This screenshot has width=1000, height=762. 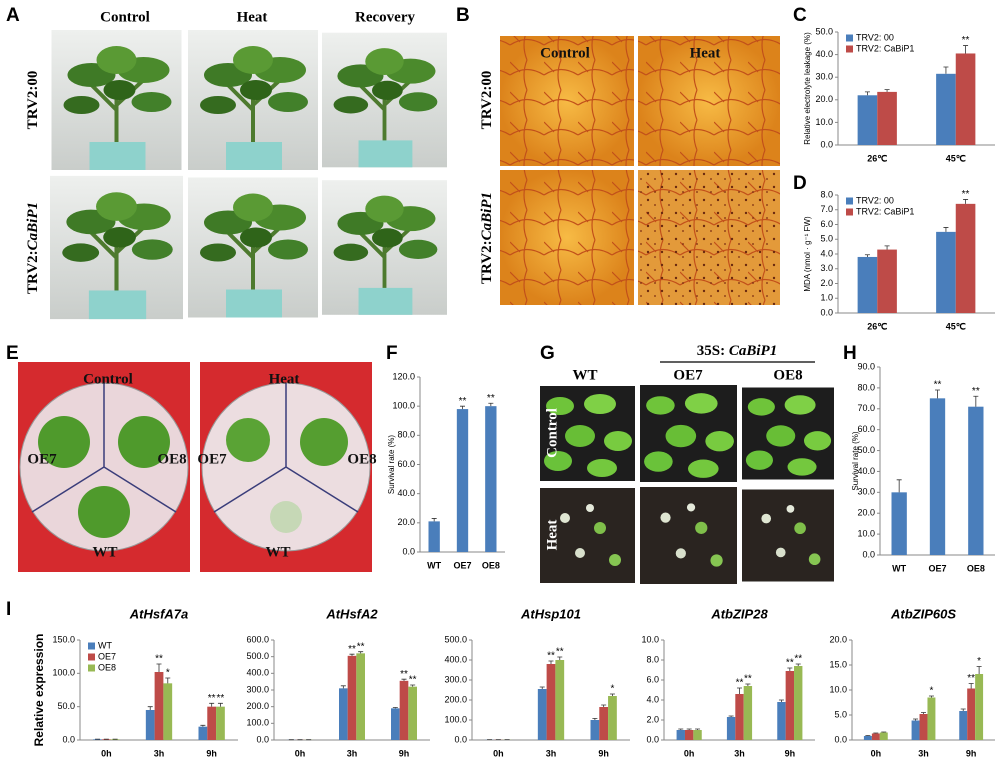 What do you see at coordinates (434, 565) in the screenshot?
I see `x-tick-label: WT` at bounding box center [434, 565].